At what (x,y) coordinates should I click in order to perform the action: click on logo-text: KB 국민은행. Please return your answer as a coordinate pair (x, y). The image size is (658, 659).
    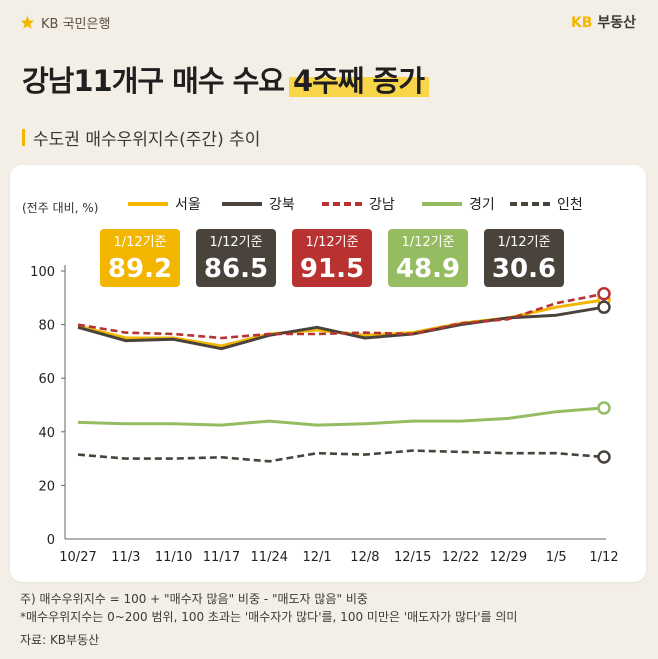
    Looking at the image, I should click on (76, 24).